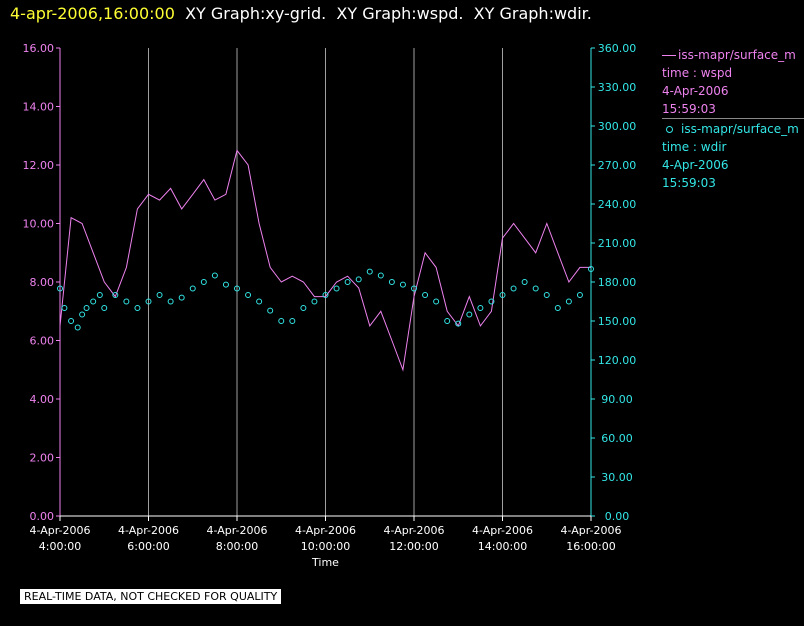 Image resolution: width=804 pixels, height=626 pixels. What do you see at coordinates (151, 596) in the screenshot?
I see `quality-notice: REAL-TIME DATA, NOT CHECKED FOR QUALITY` at bounding box center [151, 596].